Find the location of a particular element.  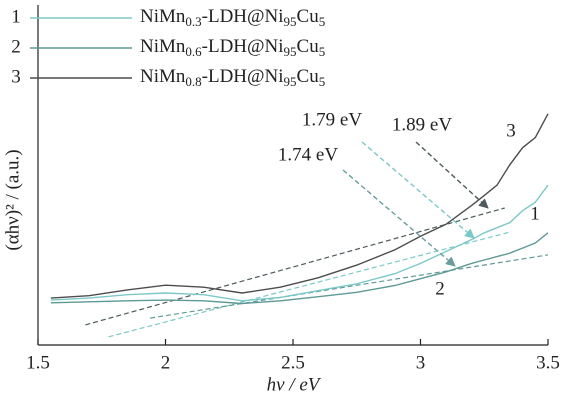

x-axis-label: hν / eV is located at coordinates (294, 384).